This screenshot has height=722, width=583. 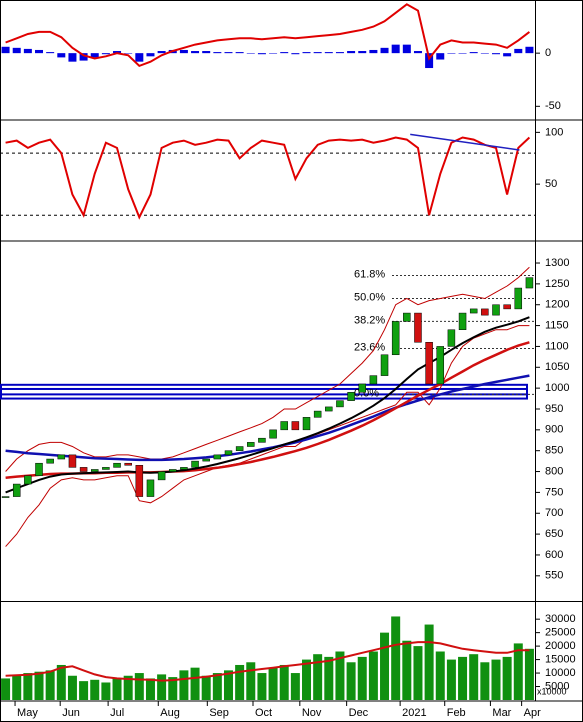 I want to click on x-tick-label: Mar, so click(x=501, y=713).